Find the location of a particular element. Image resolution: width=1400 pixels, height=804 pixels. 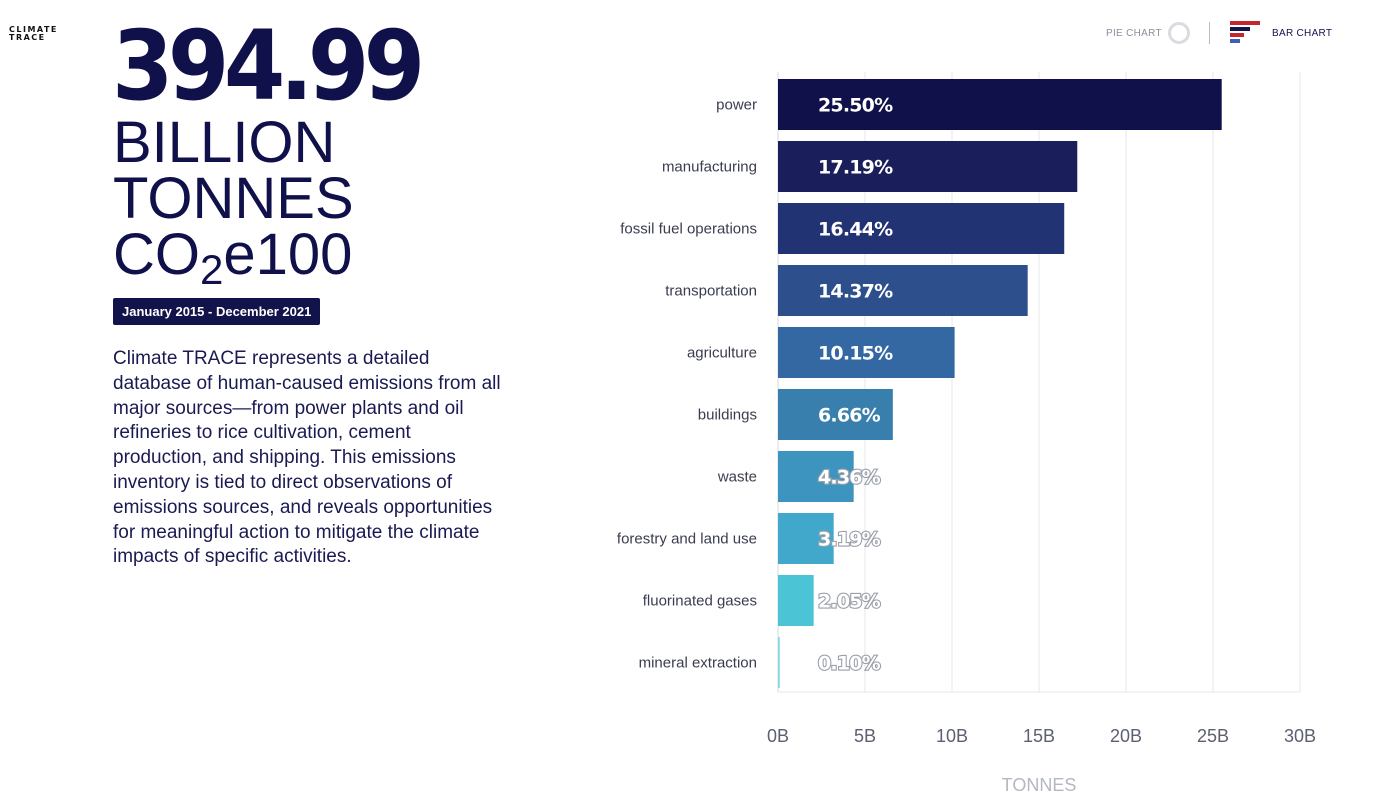

bar-power is located at coordinates (1000, 104).